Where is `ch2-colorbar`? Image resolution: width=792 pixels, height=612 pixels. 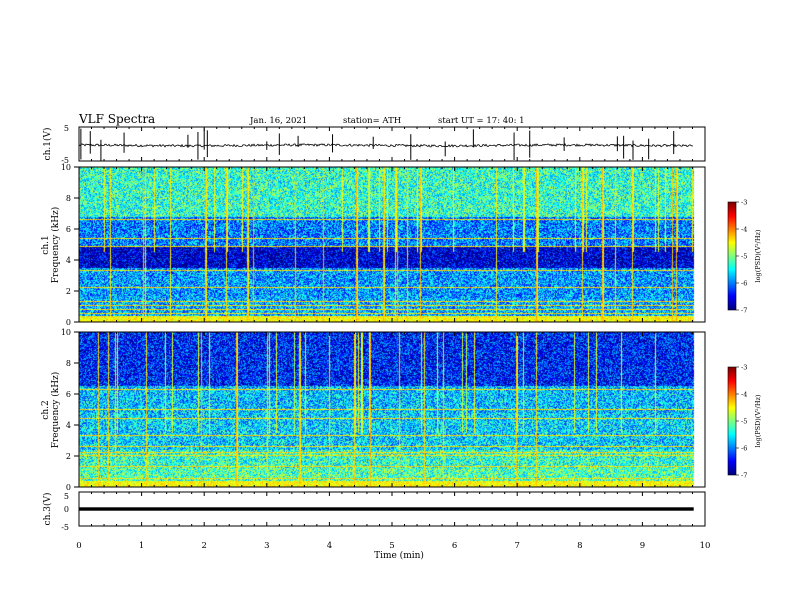 ch2-colorbar is located at coordinates (732, 421).